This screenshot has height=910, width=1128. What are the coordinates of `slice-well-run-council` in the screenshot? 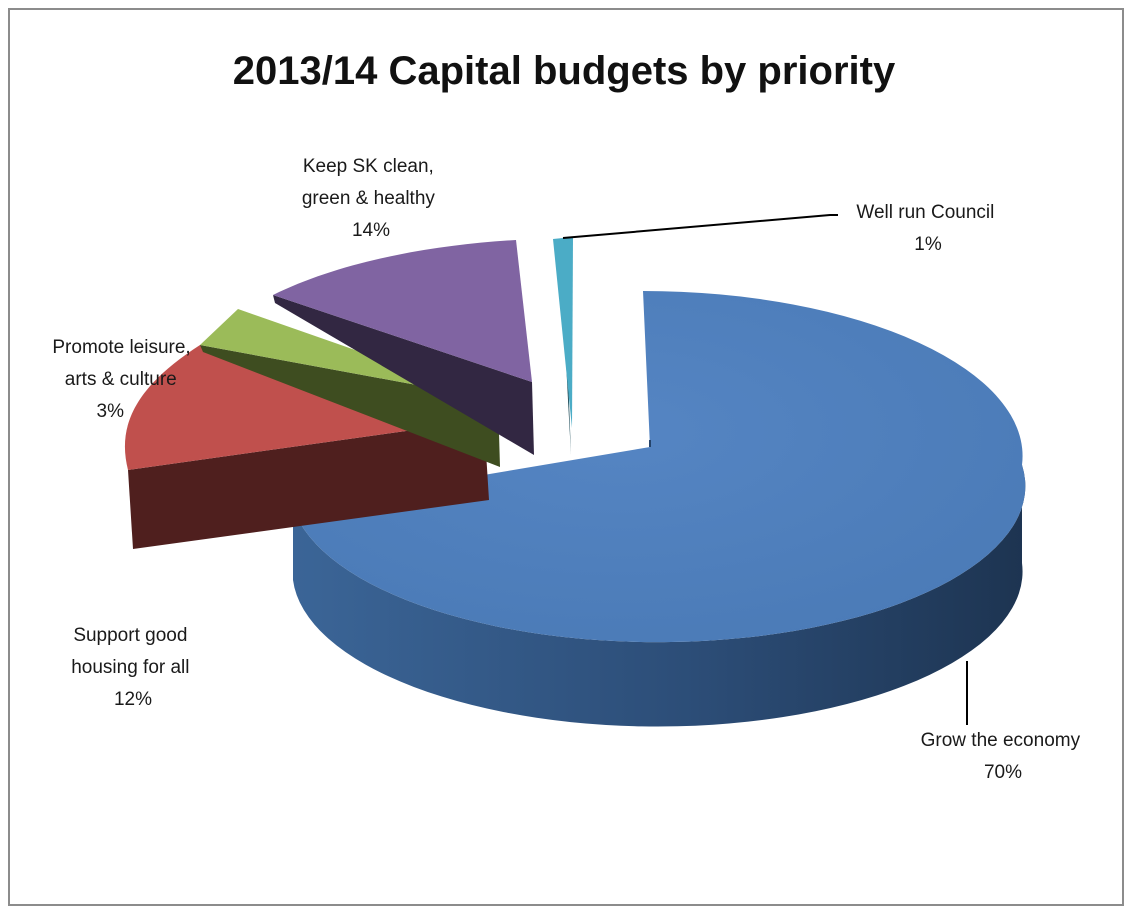 It's located at (563, 332).